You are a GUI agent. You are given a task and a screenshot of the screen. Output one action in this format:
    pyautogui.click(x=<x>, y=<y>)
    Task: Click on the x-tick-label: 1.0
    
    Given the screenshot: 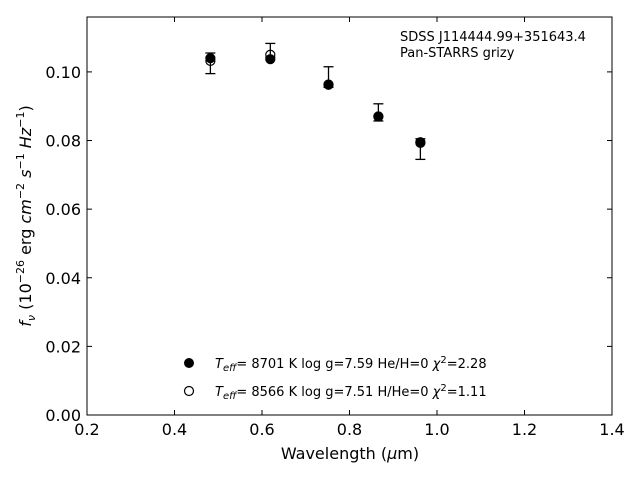 What is the action you would take?
    pyautogui.click(x=436, y=429)
    